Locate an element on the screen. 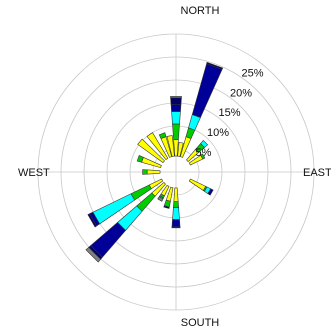 The width and height of the screenshot is (331, 332). label-north: NORTH is located at coordinates (200, 11).